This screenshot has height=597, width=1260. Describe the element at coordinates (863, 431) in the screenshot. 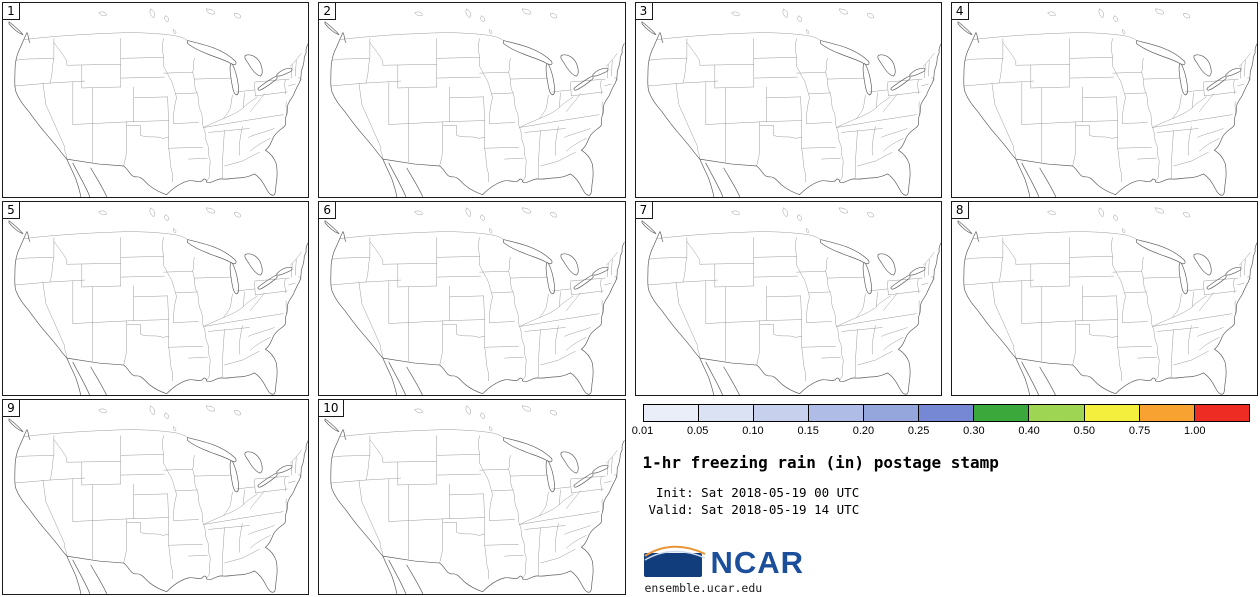

I see `colorbar-tick: 0.20` at that location.